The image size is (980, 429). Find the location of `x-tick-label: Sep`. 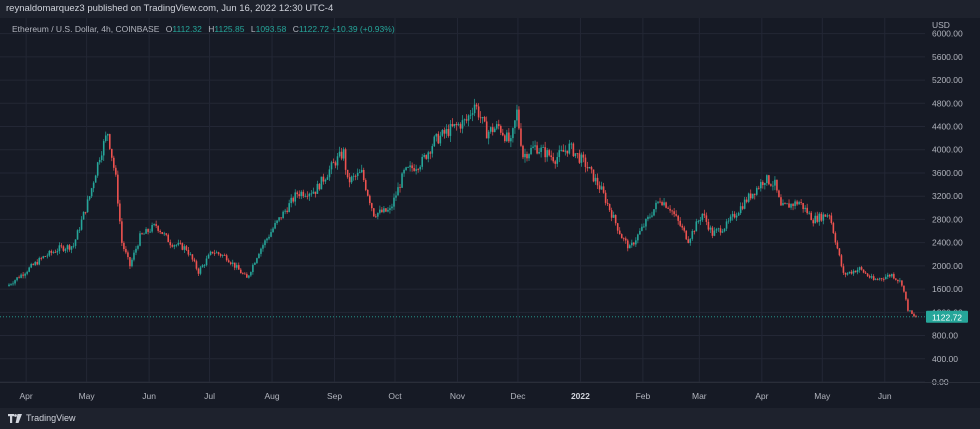

x-tick-label: Sep is located at coordinates (334, 396).